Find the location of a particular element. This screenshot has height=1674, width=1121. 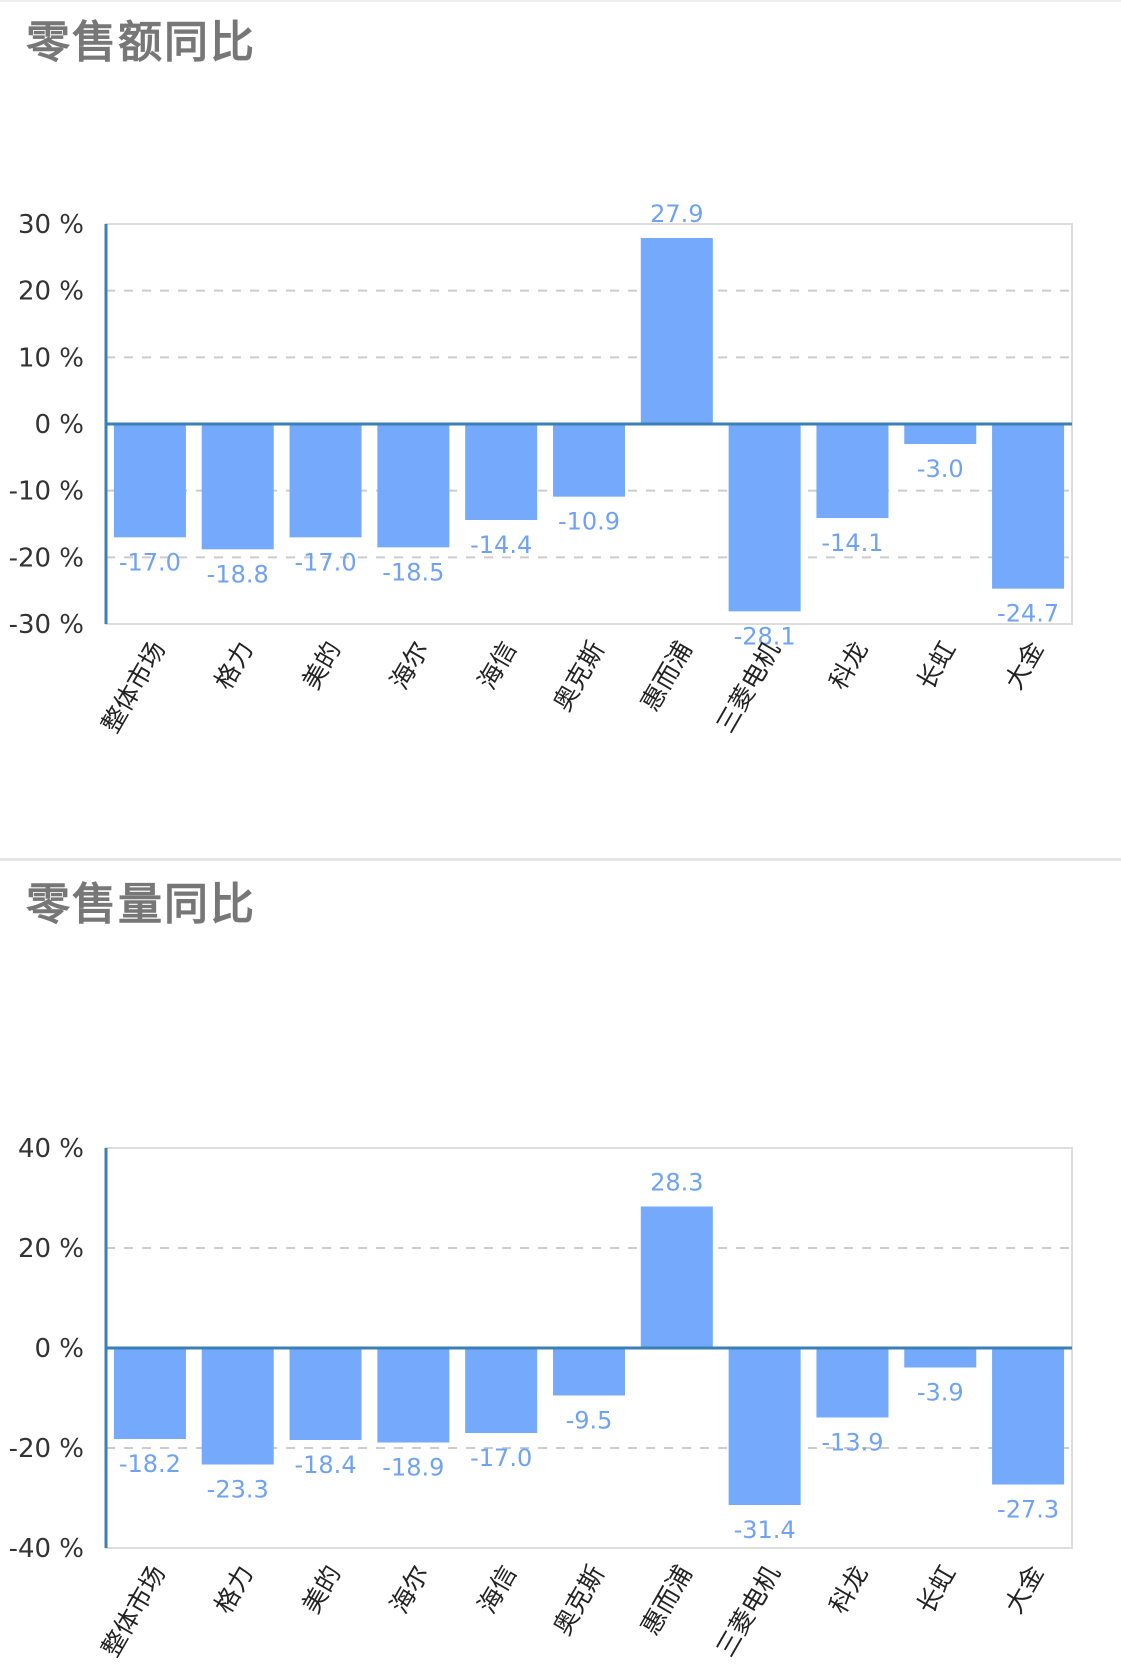

y-tick-label: 40 % is located at coordinates (51, 1149).